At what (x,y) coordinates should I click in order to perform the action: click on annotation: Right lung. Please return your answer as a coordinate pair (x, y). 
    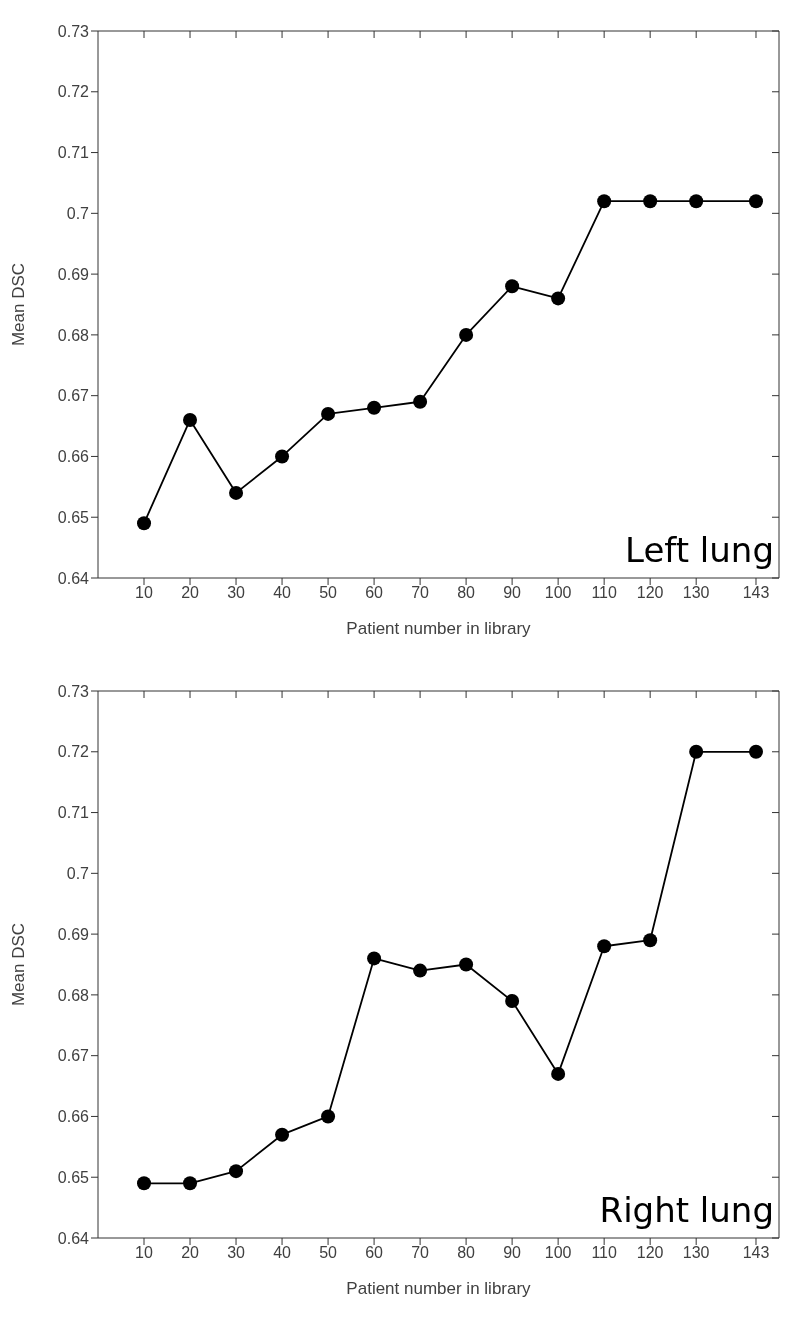
    Looking at the image, I should click on (686, 1210).